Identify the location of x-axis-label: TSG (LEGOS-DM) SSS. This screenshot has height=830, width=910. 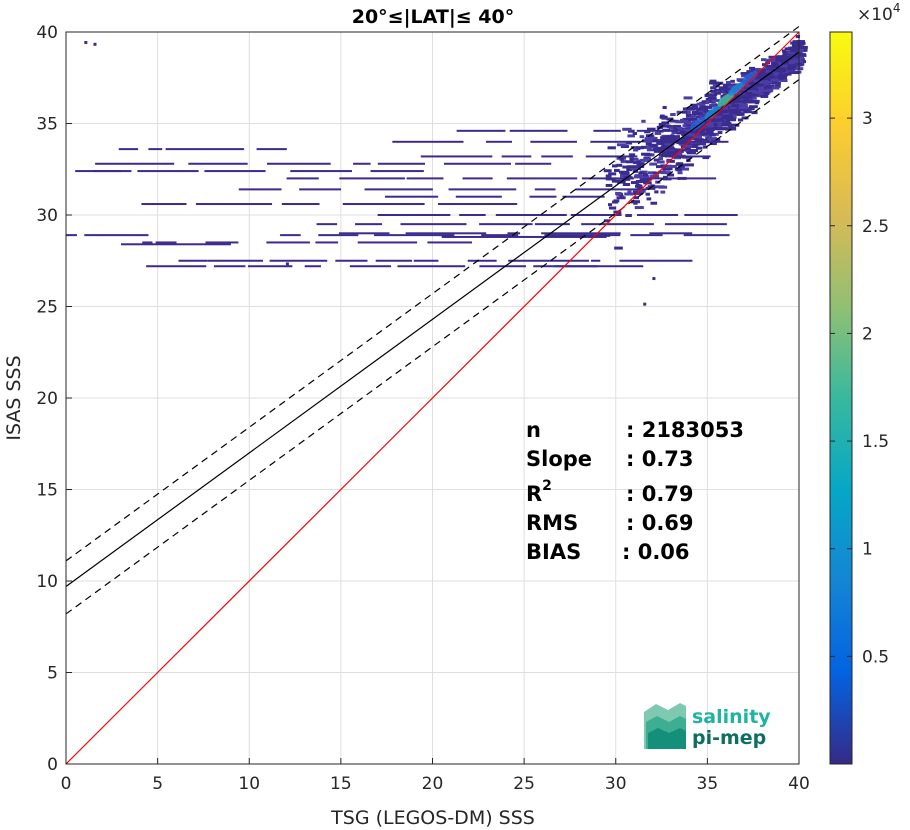
(432, 818).